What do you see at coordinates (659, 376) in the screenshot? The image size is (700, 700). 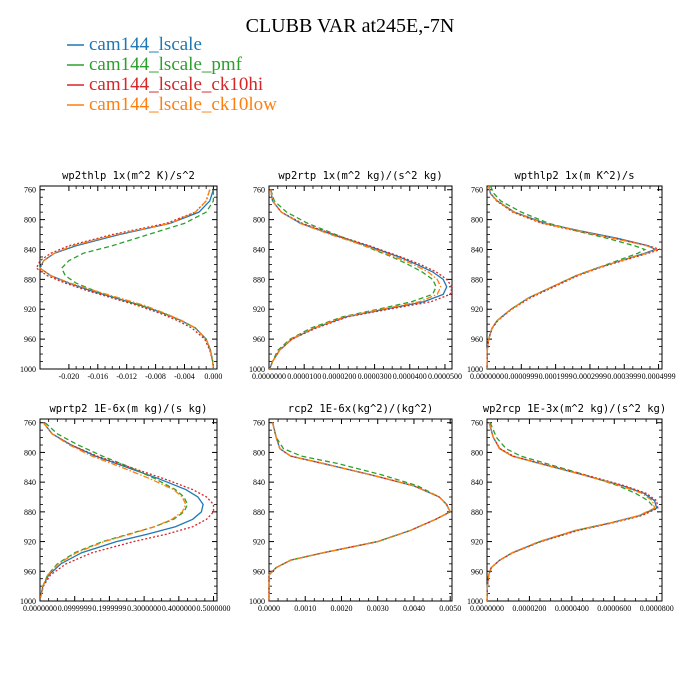 I see `x-tick-label: 0.0004999` at bounding box center [659, 376].